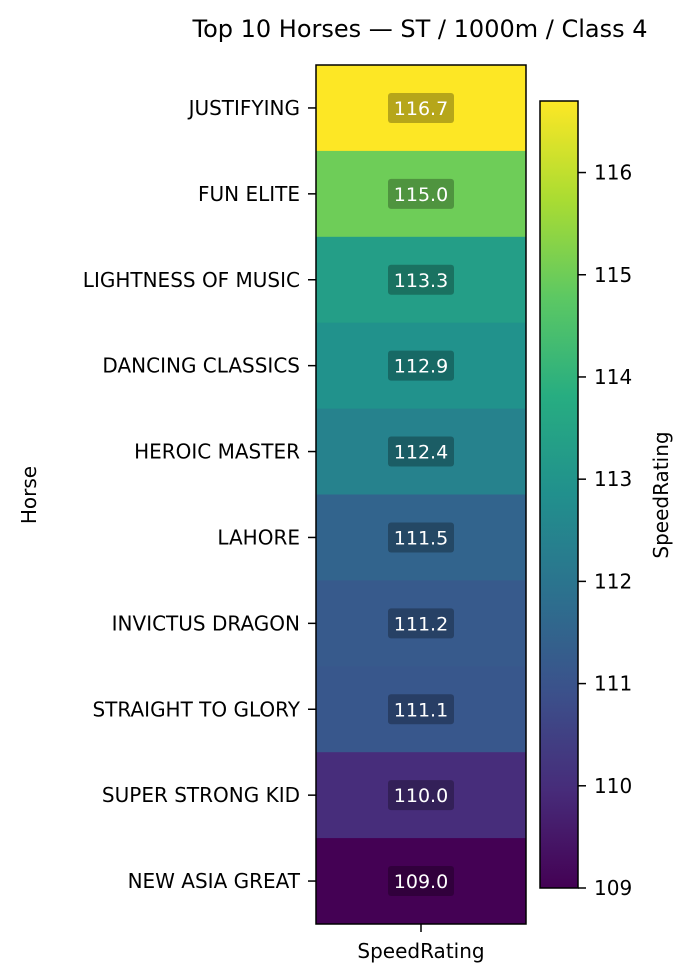 Image resolution: width=700 pixels, height=979 pixels. Describe the element at coordinates (201, 795) in the screenshot. I see `y-tick-label: SUPER STRONG KID` at that location.